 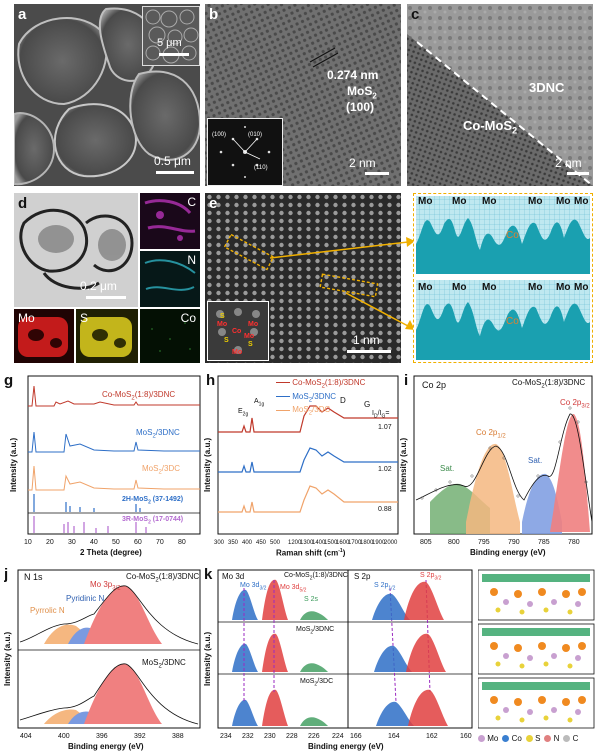 What do you see at coordinates (105, 542) in the screenshot?
I see `xrd-xticks: 10 20 30 40 50 60 70 80` at bounding box center [105, 542].